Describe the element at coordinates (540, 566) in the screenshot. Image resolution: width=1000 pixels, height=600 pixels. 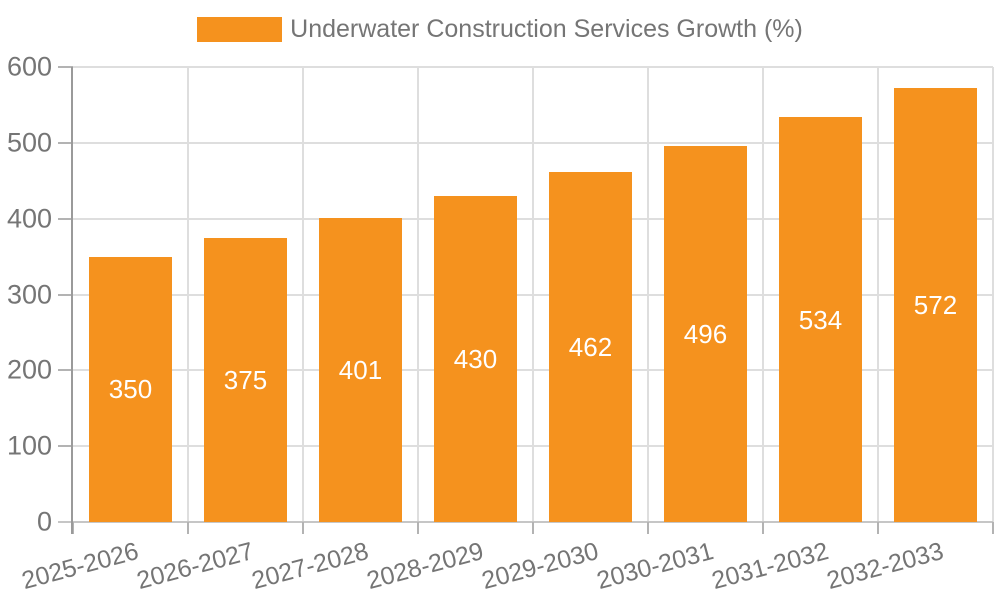
I see `x-tick-label: 2029-2030` at that location.